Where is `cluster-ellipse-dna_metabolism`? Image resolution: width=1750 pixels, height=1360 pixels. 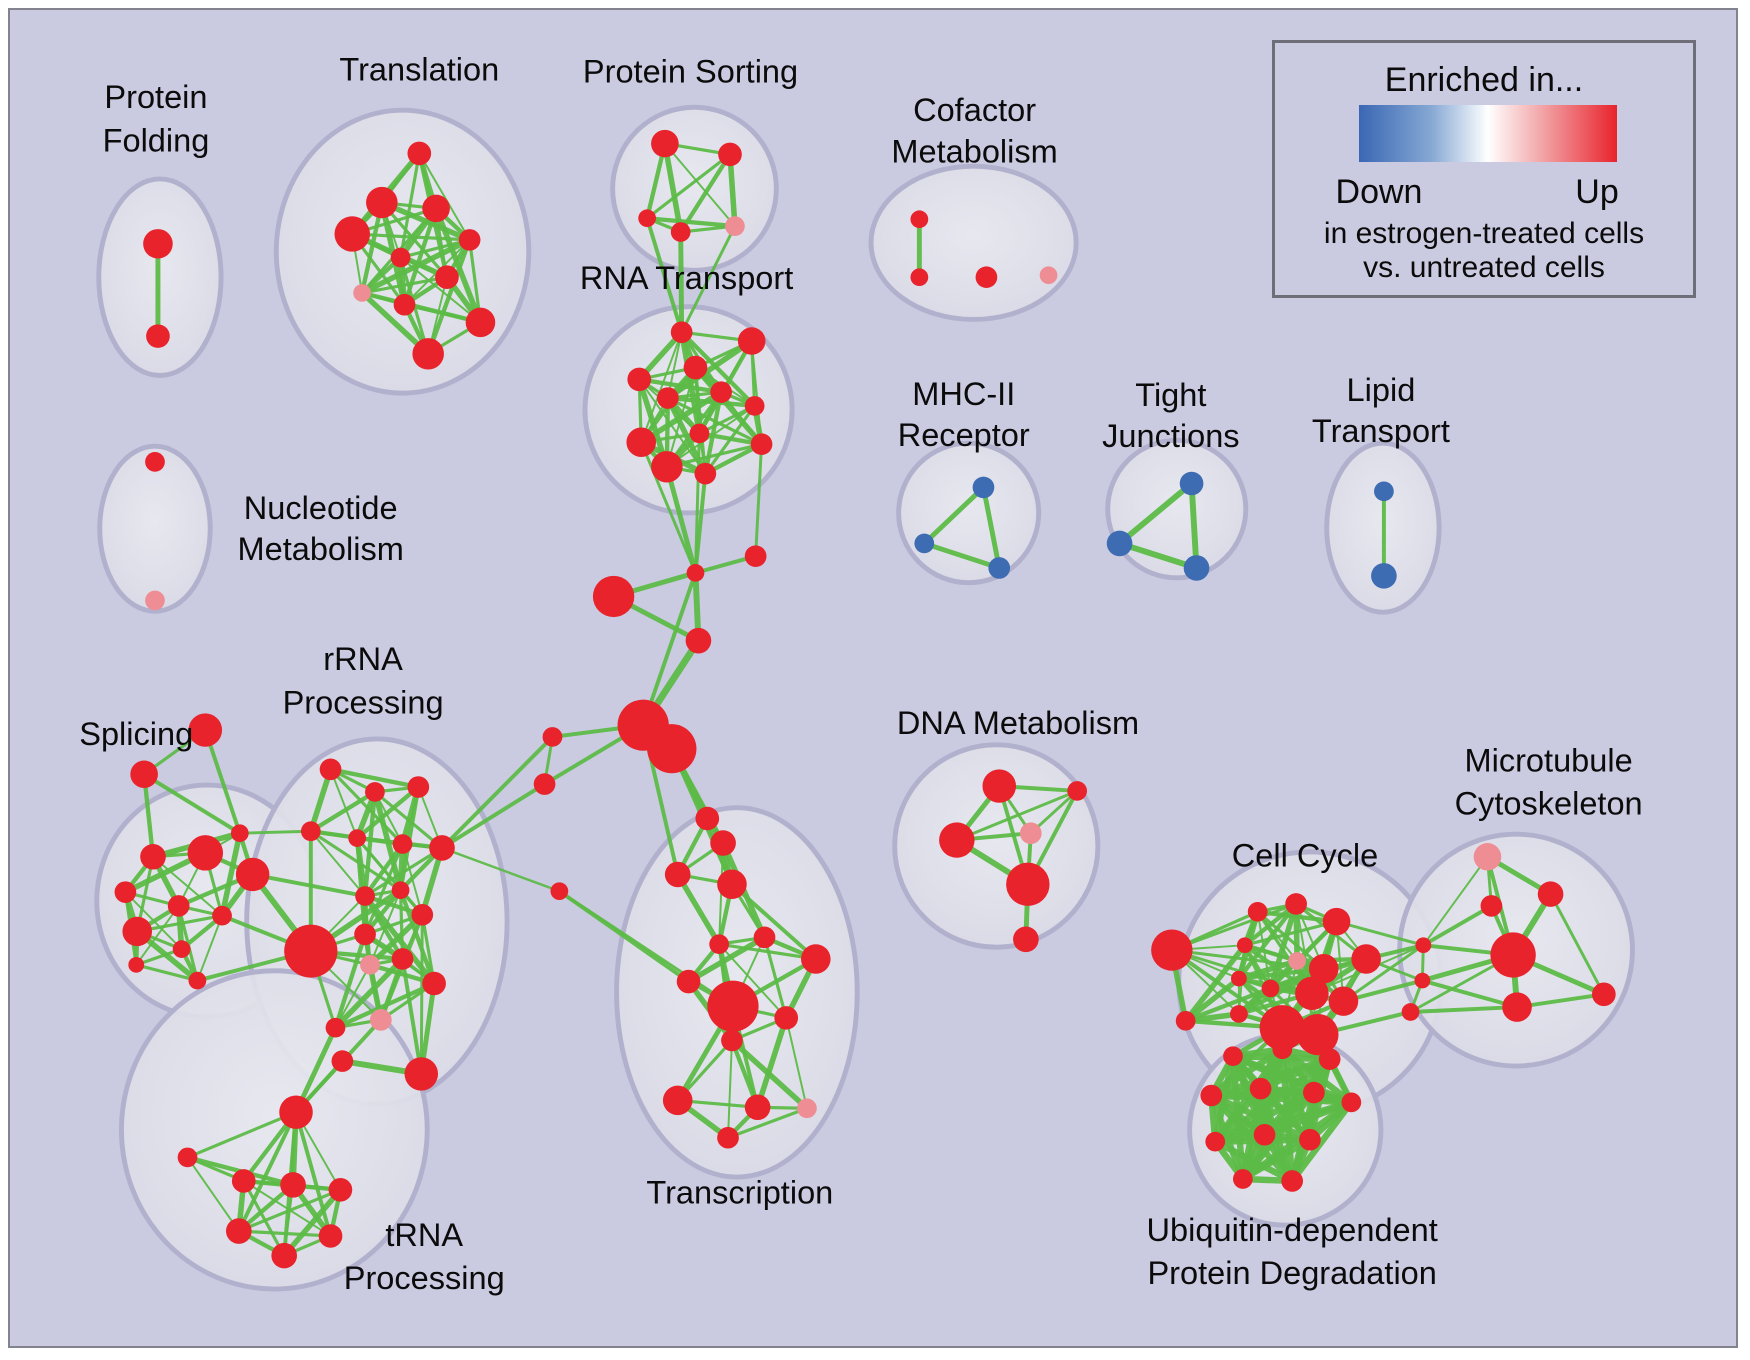
cluster-ellipse-dna_metabolism is located at coordinates (996, 846).